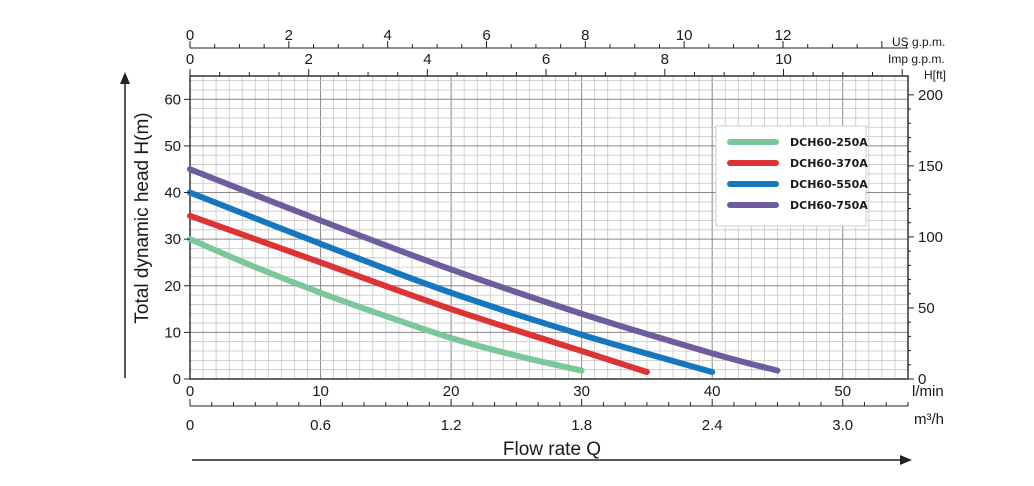 The height and width of the screenshot is (486, 1034). Describe the element at coordinates (125, 225) in the screenshot. I see `y-axis-arrow` at that location.